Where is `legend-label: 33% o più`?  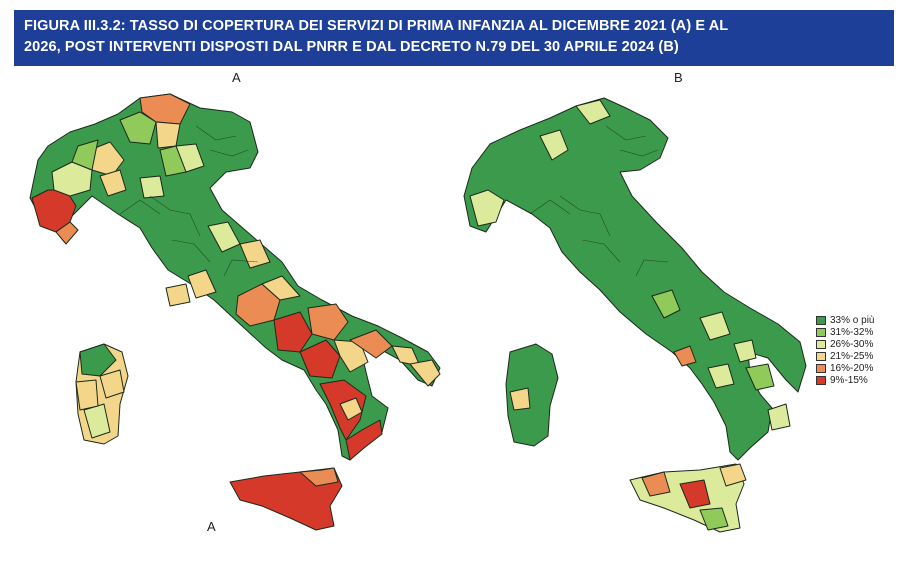 legend-label: 33% o più is located at coordinates (852, 320).